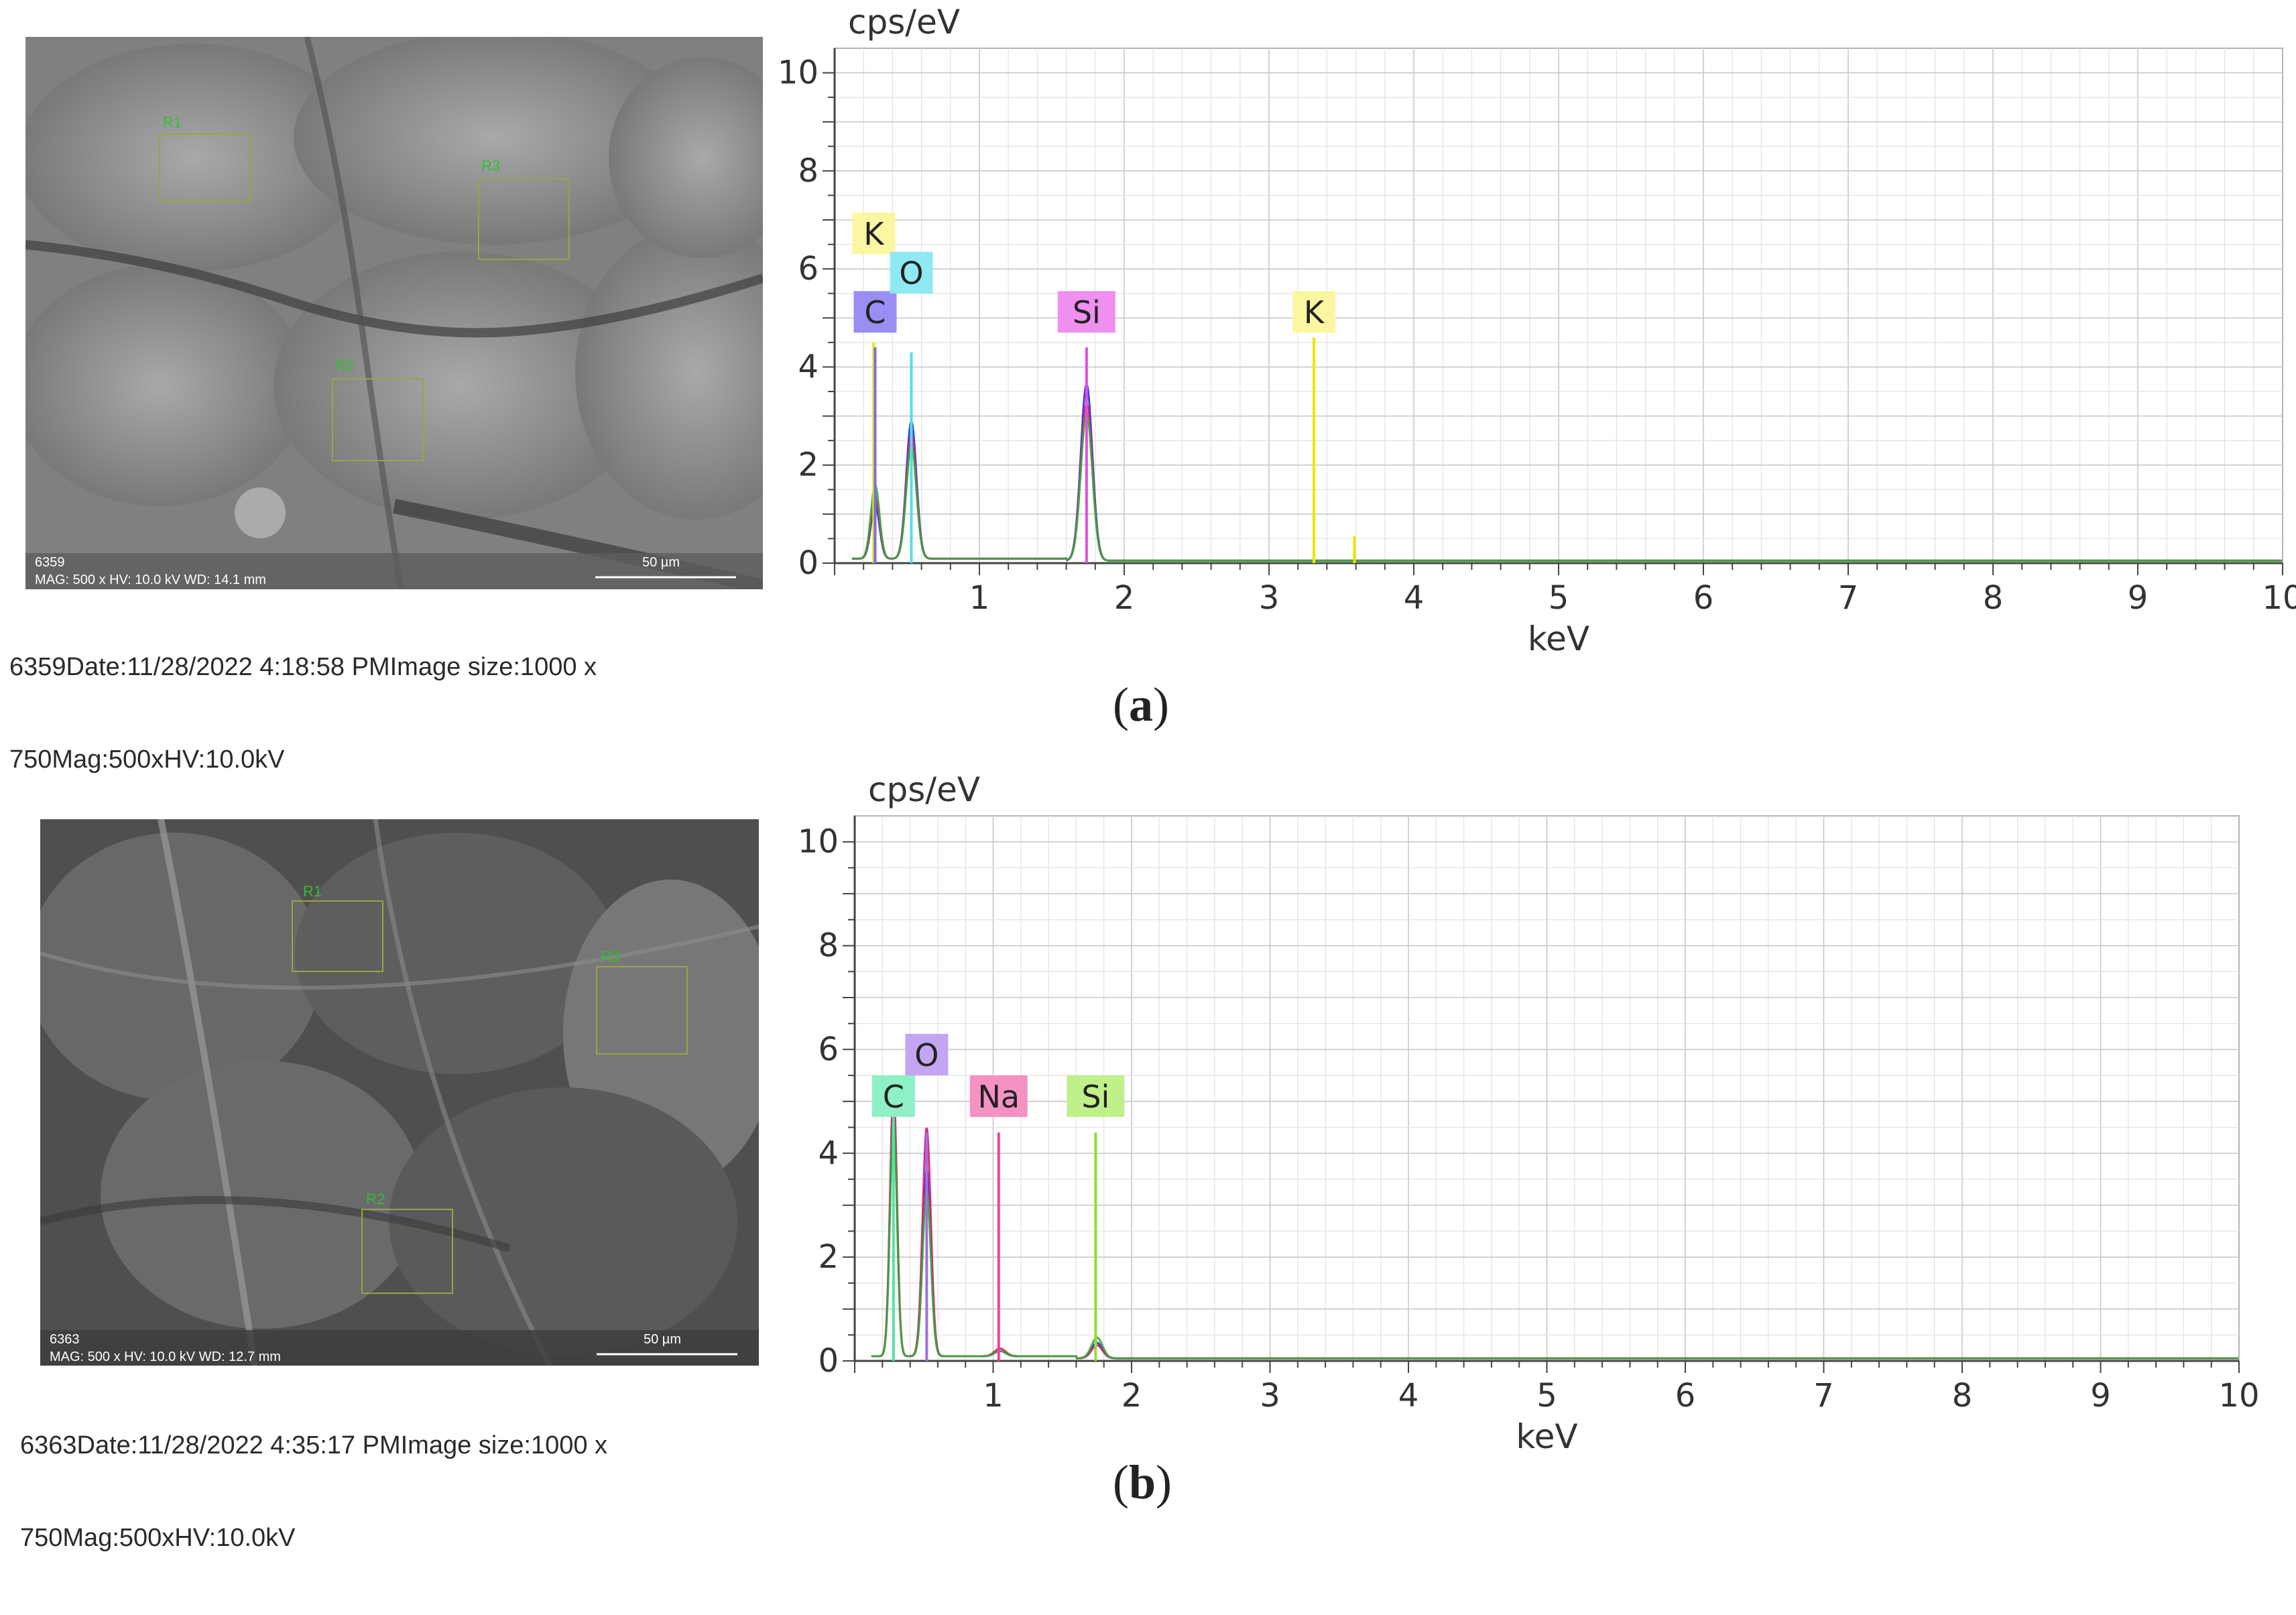 Image resolution: width=2296 pixels, height=1615 pixels. I want to click on element-markers: K CO Si K, so click(1104, 388).